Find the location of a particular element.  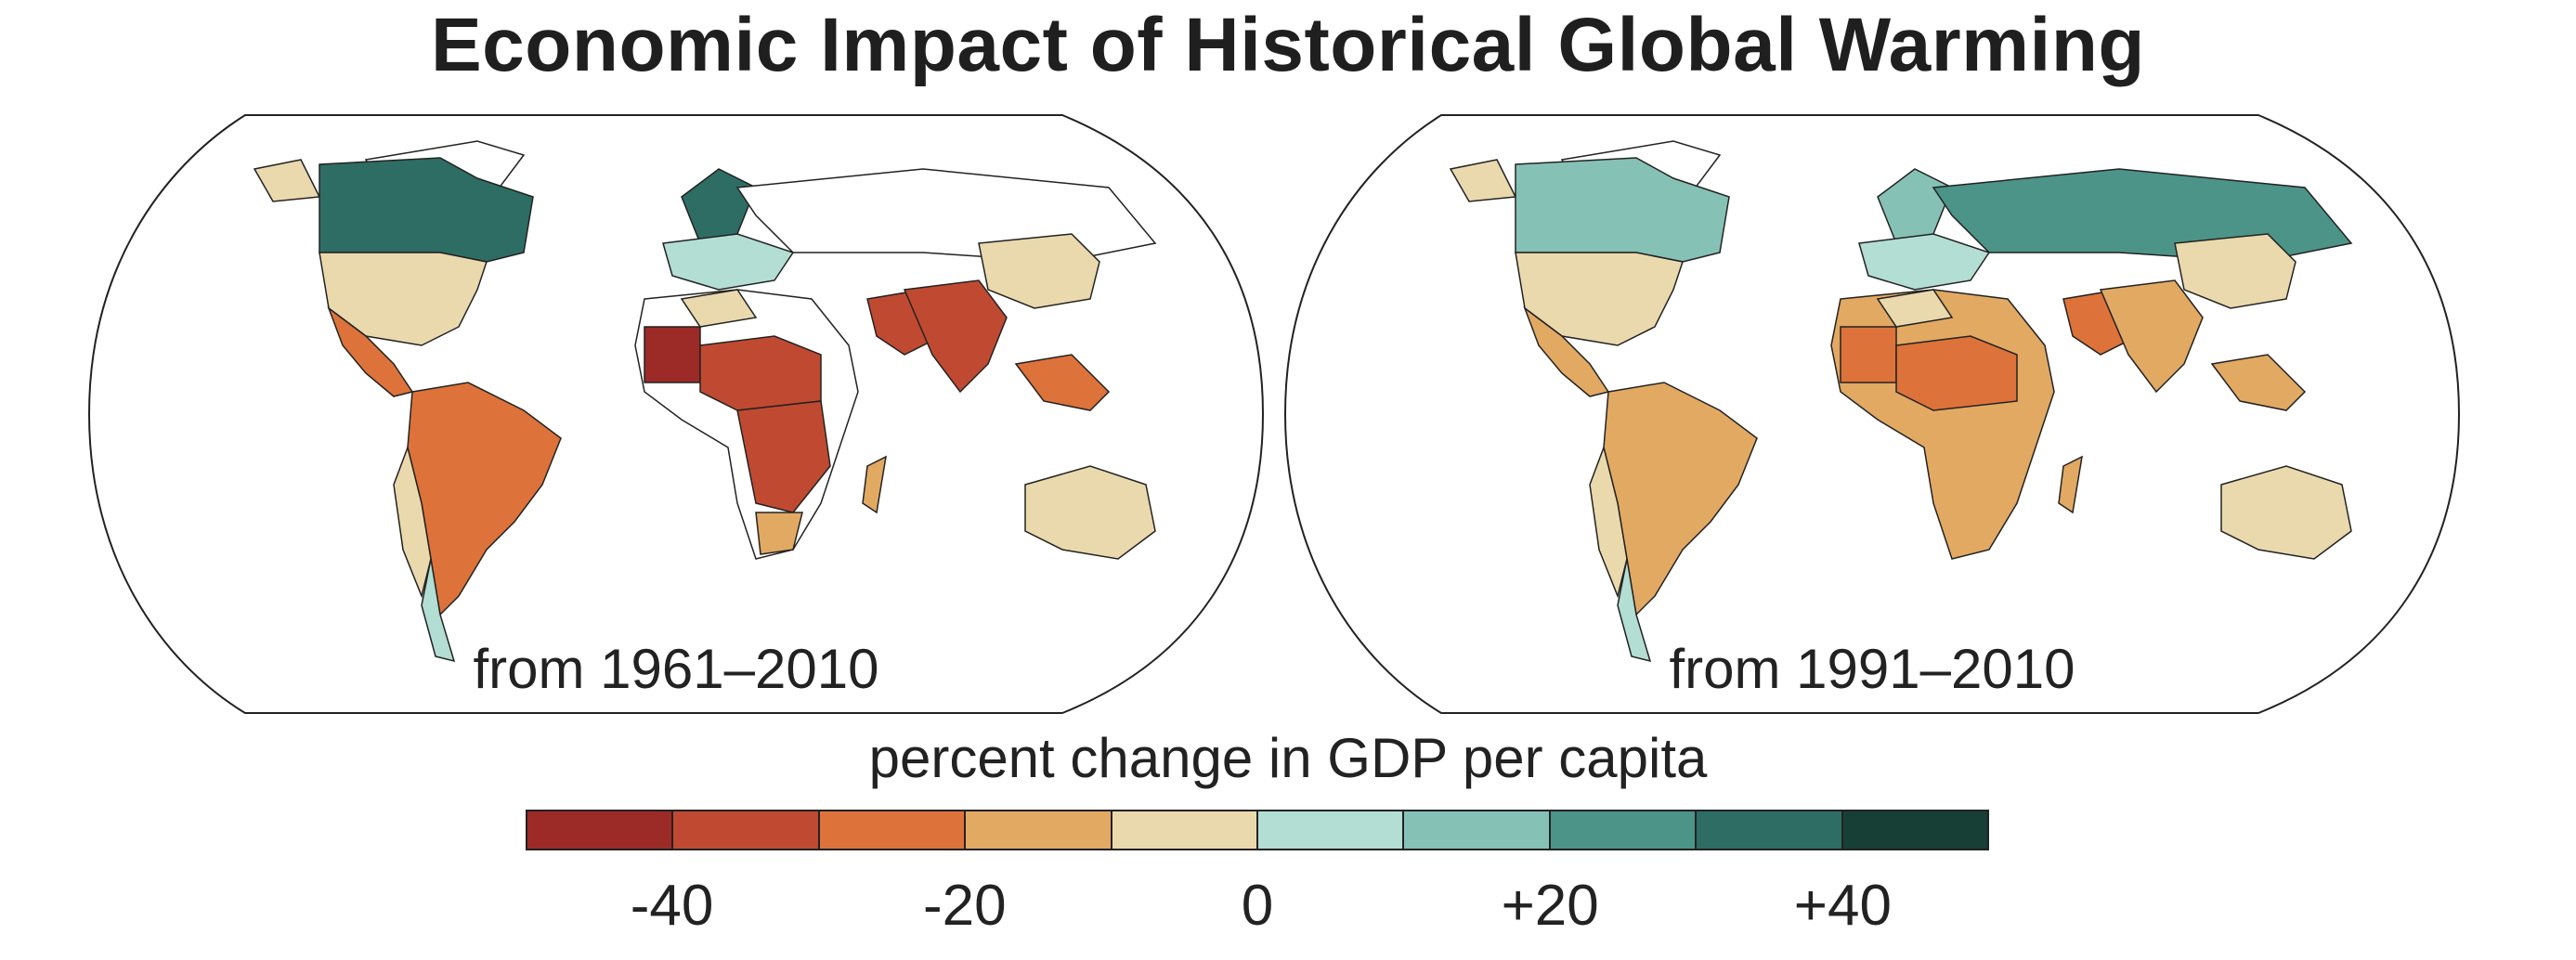

colorbar-tick-label: -40 is located at coordinates (672, 906).